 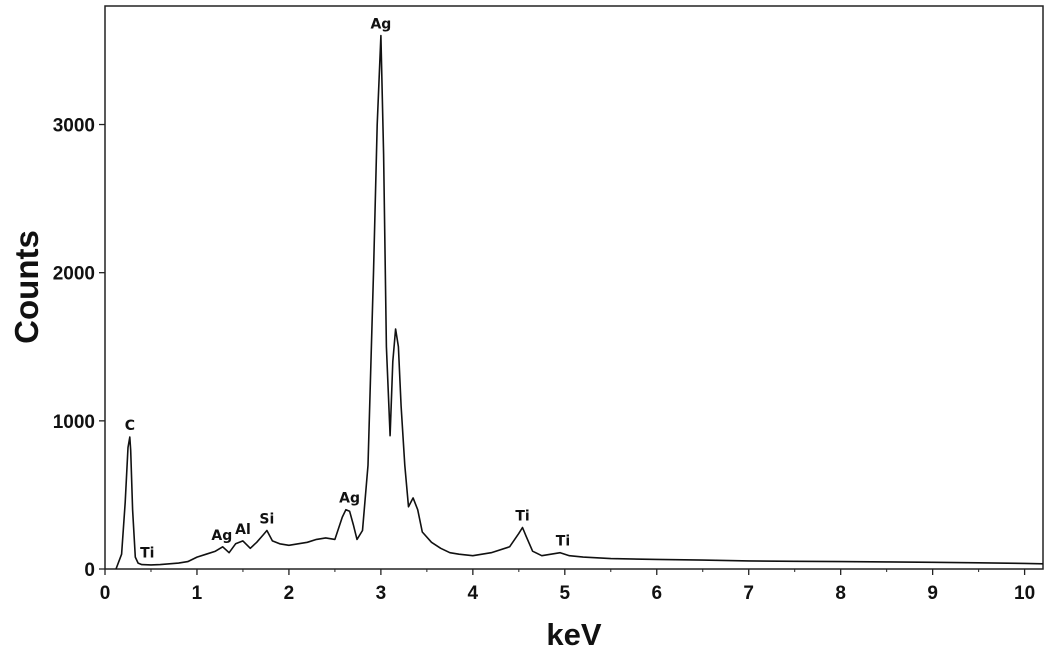 What do you see at coordinates (243, 530) in the screenshot?
I see `peak-label-al: Al` at bounding box center [243, 530].